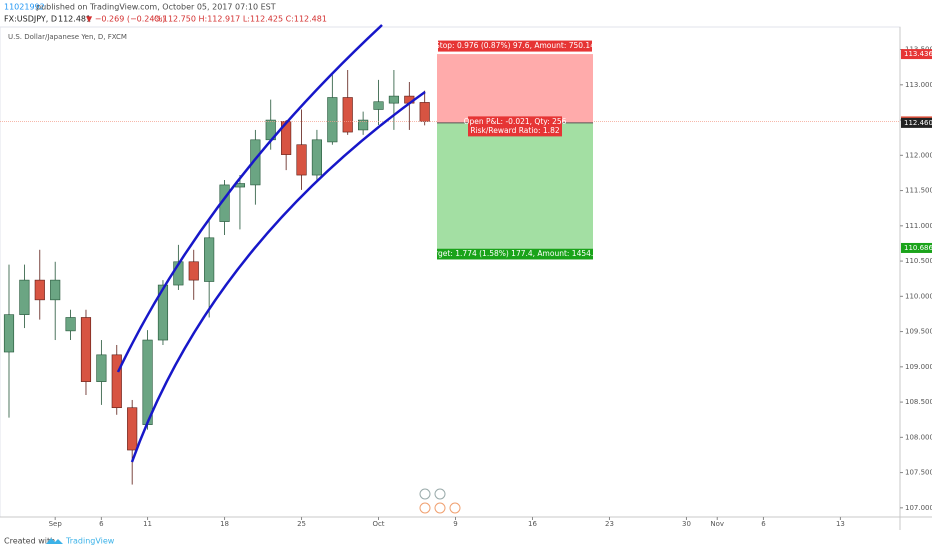 Image resolution: width=932 pixels, height=550 pixels. I want to click on price-tag-label: 112.460, so click(918, 123).